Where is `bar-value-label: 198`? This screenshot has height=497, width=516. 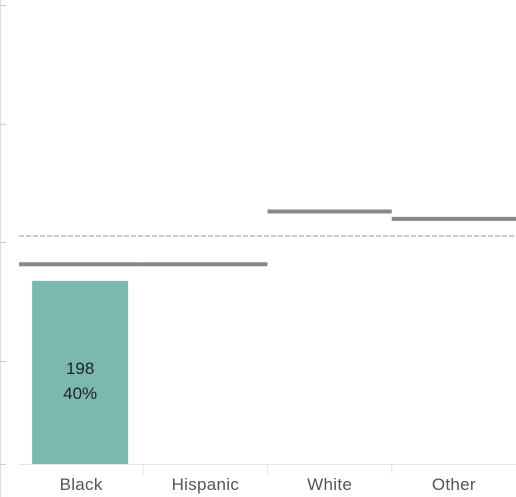 bar-value-label: 198 is located at coordinates (80, 368).